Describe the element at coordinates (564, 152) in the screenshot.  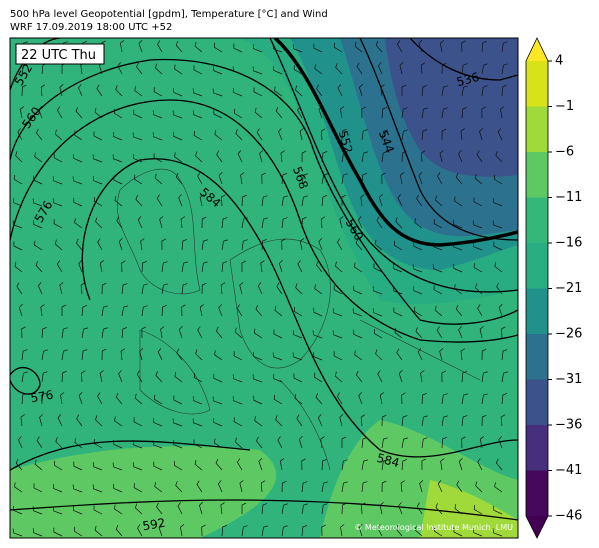
I see `colorbar-tick-label: −6` at that location.